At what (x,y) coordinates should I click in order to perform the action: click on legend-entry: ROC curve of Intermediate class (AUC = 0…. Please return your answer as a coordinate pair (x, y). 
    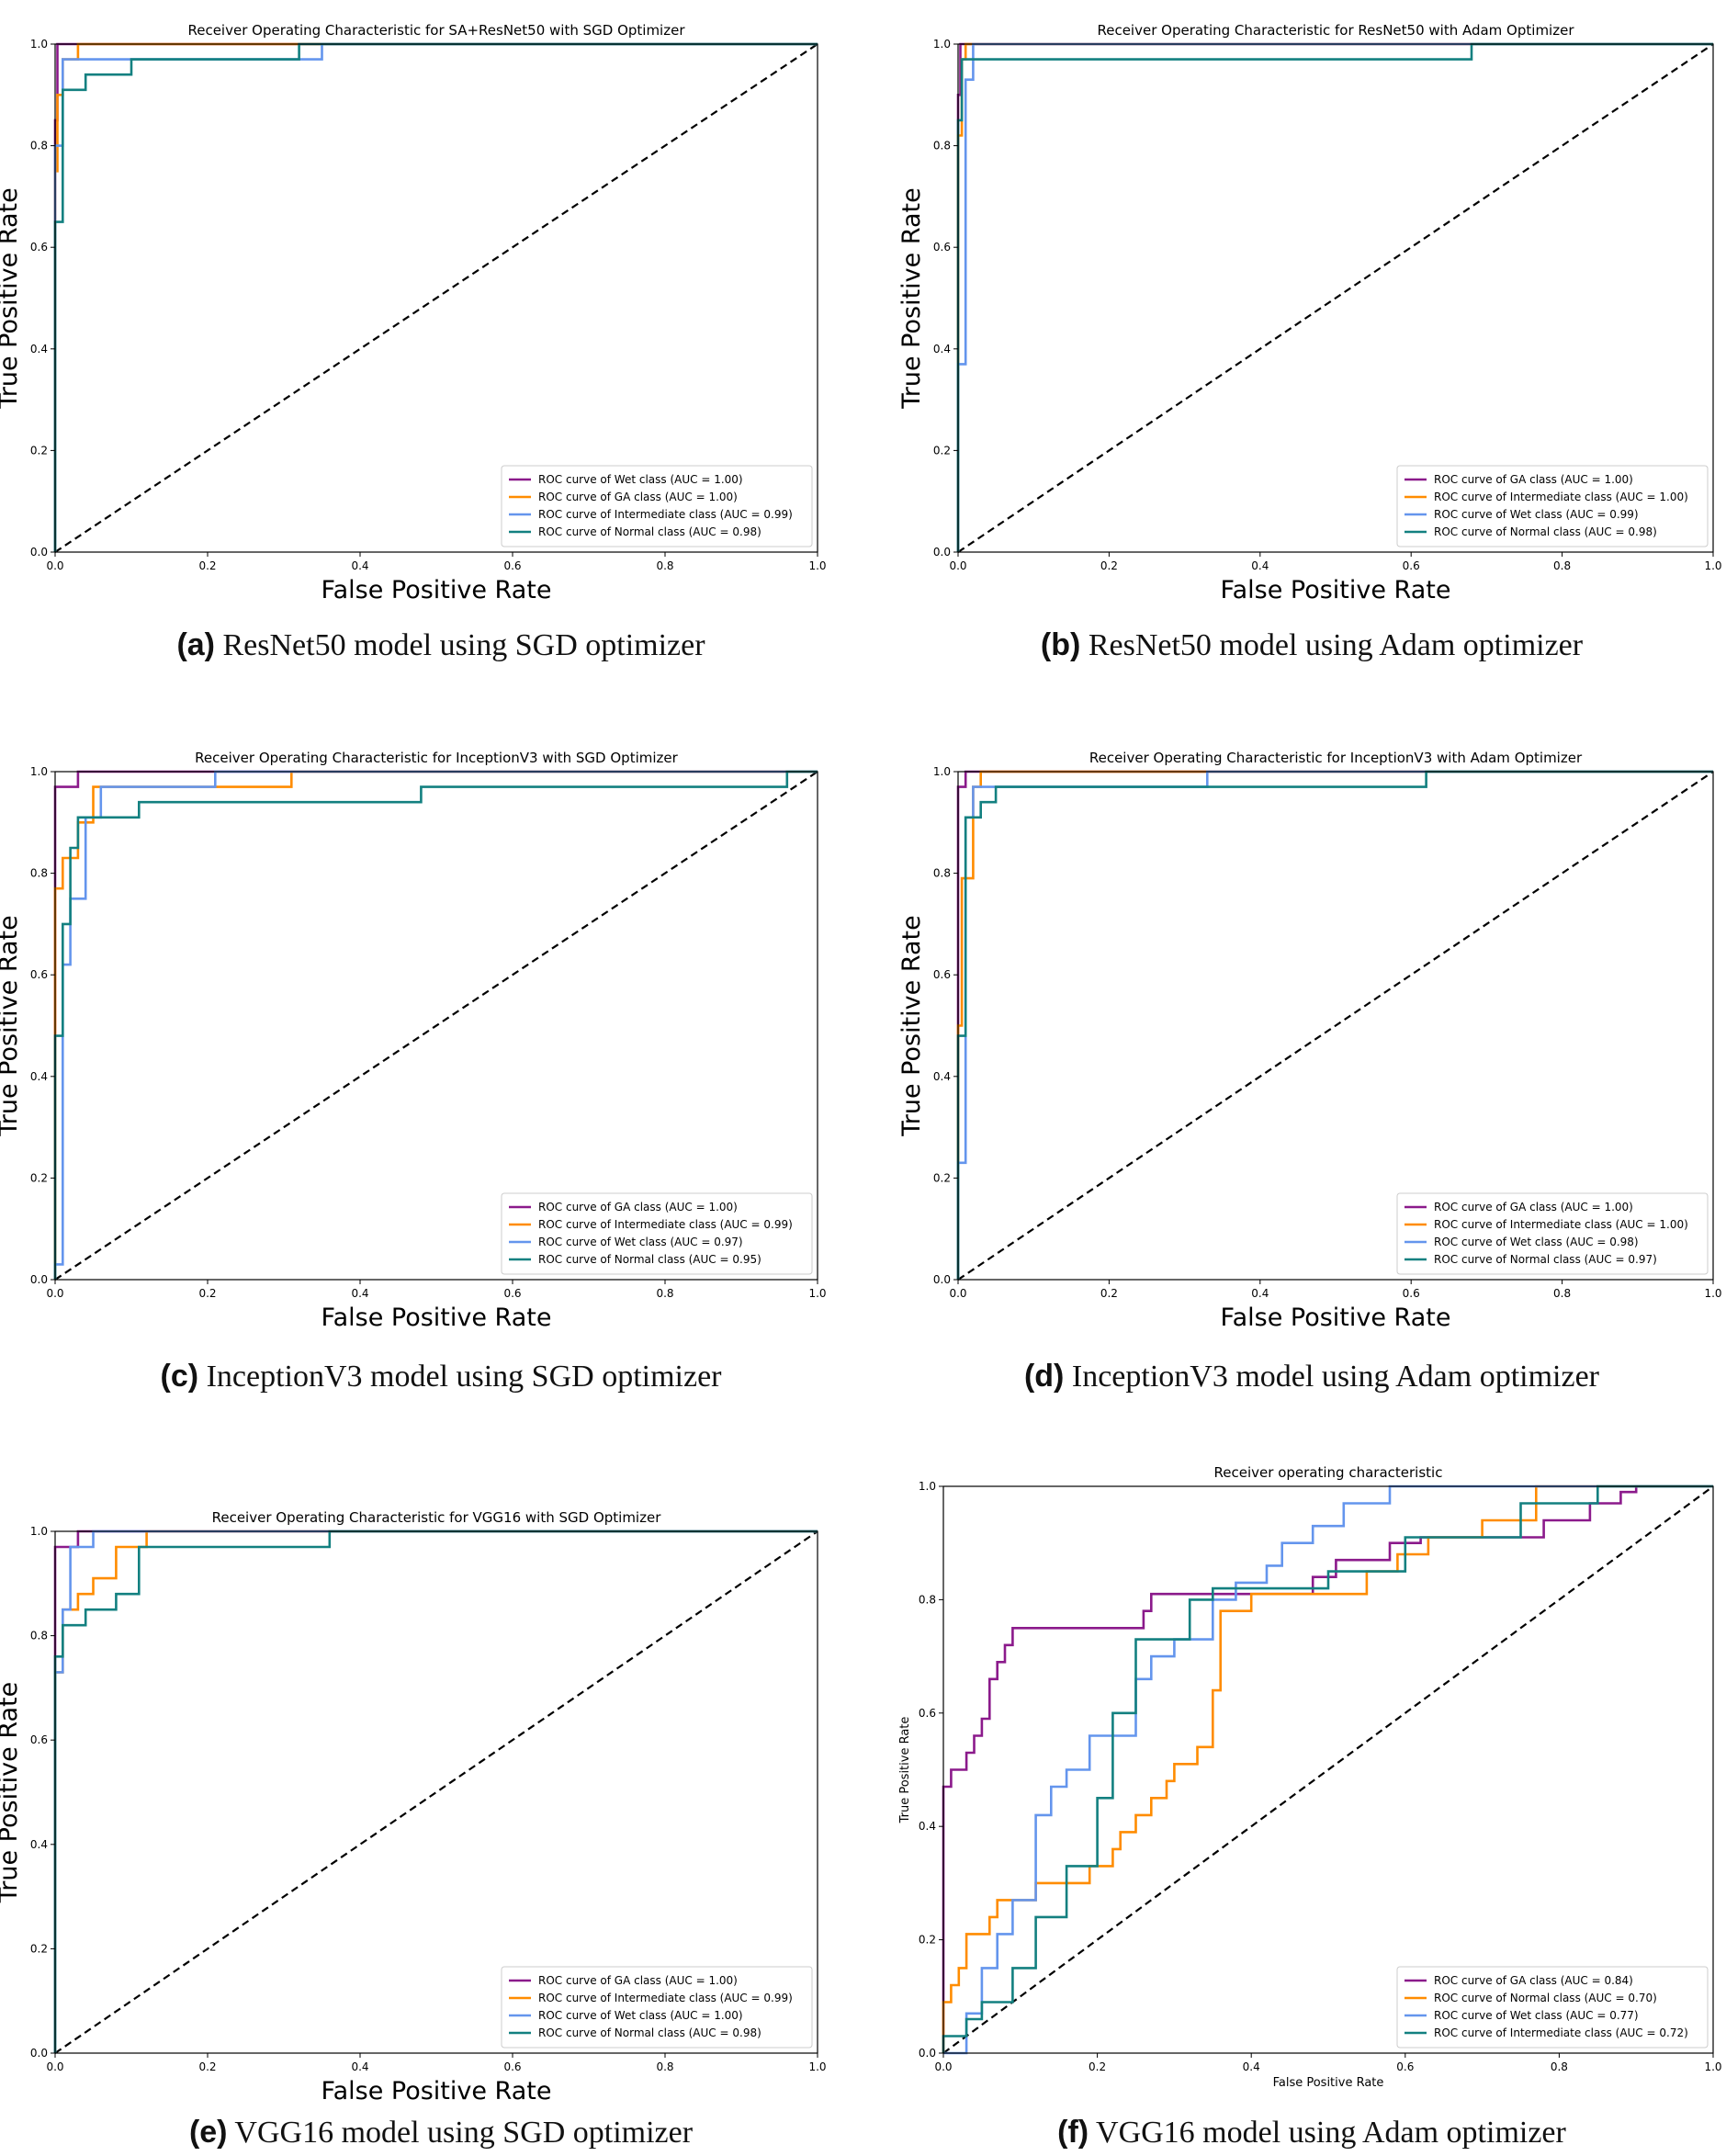
    Looking at the image, I should click on (666, 514).